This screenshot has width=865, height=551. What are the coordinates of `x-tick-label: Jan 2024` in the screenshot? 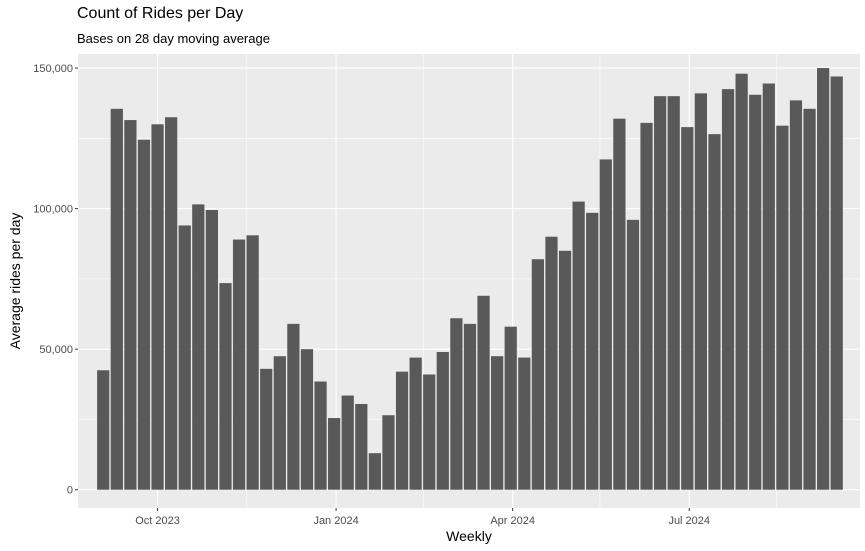 It's located at (335, 521).